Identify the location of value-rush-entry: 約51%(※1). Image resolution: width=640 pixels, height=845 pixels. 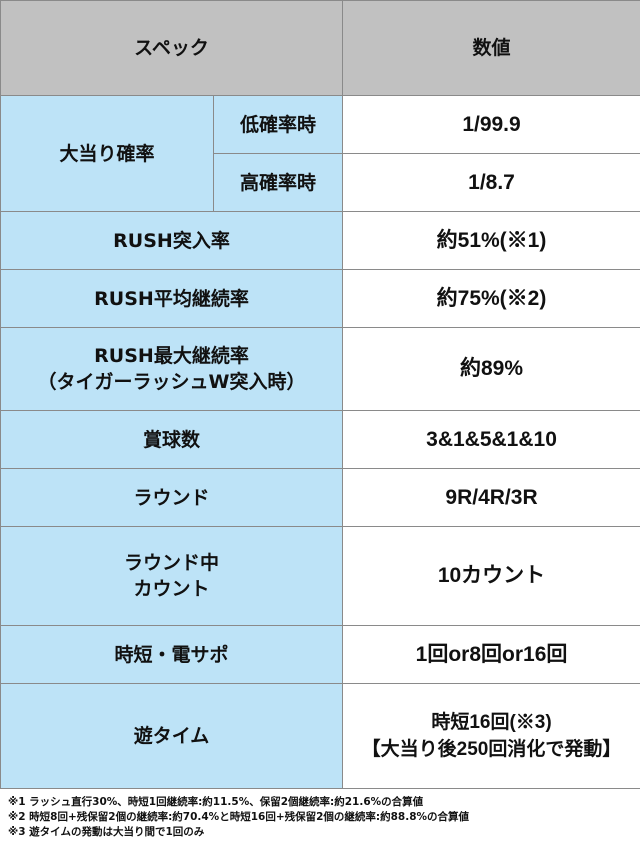
(491, 240).